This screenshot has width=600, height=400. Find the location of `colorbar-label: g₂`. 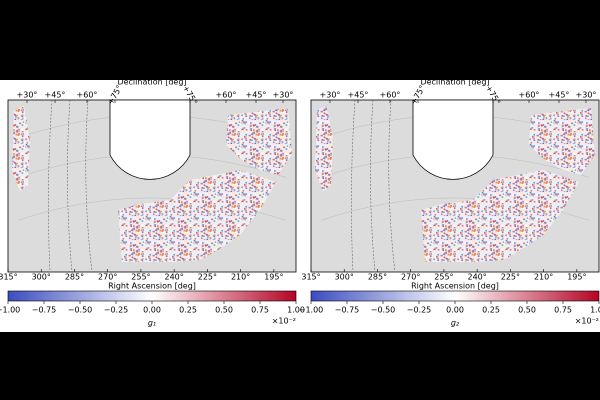

colorbar-label: g₂ is located at coordinates (455, 323).